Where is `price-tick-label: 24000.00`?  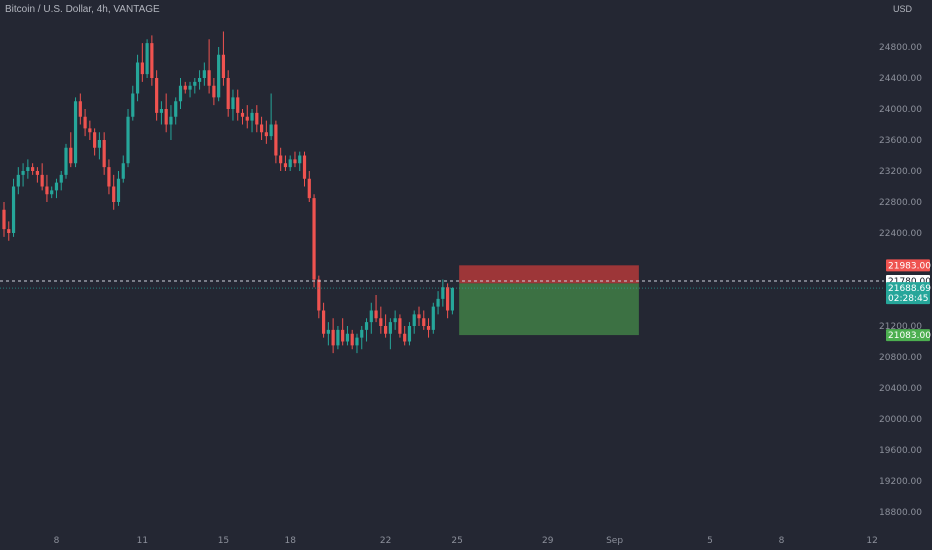
price-tick-label: 24000.00 is located at coordinates (900, 110).